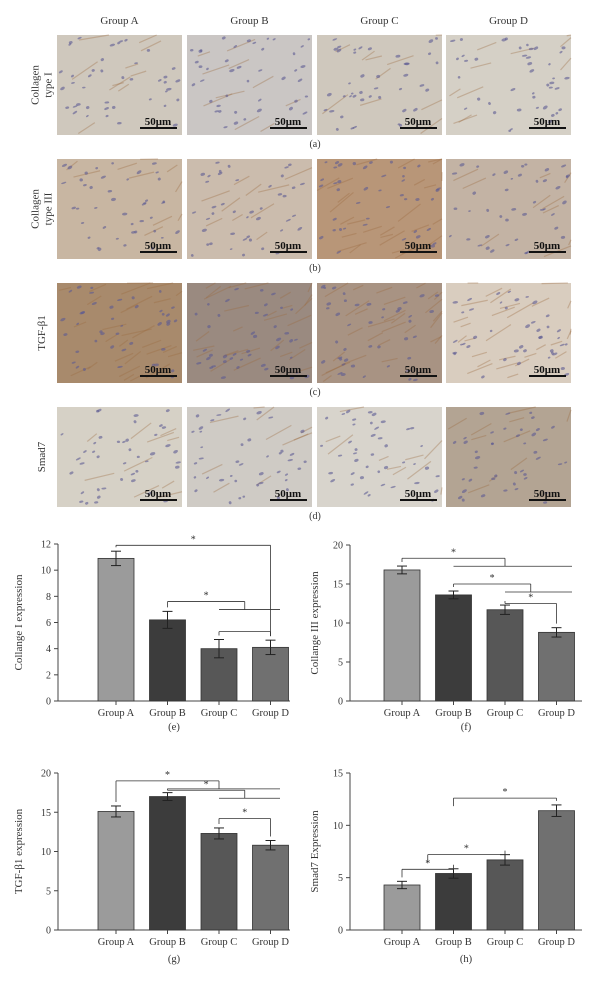  What do you see at coordinates (48, 675) in the screenshot?
I see `y-tick-label: 2` at bounding box center [48, 675].